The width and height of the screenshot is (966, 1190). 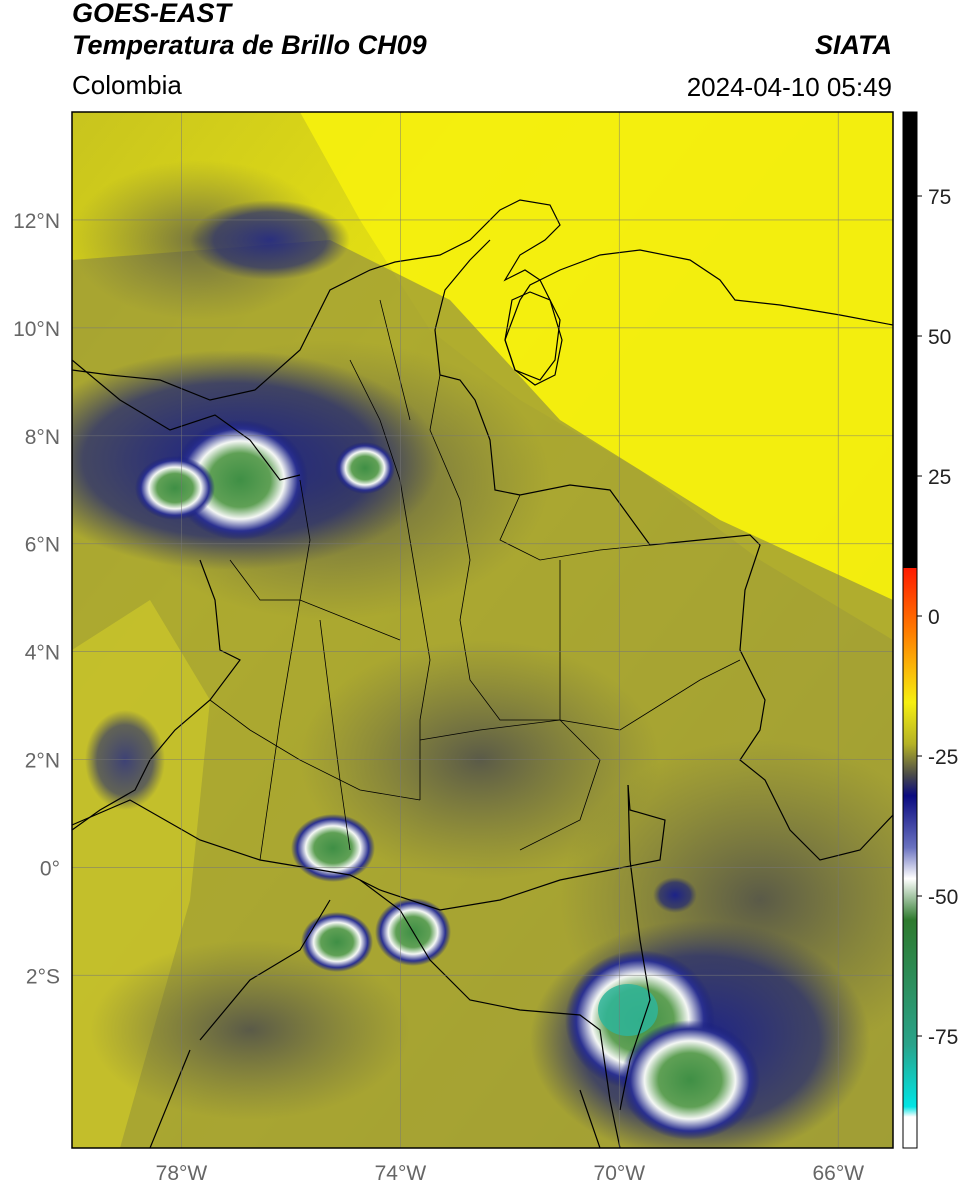 What do you see at coordinates (152, 14) in the screenshot?
I see `title-satellite: GOES-EAST` at bounding box center [152, 14].